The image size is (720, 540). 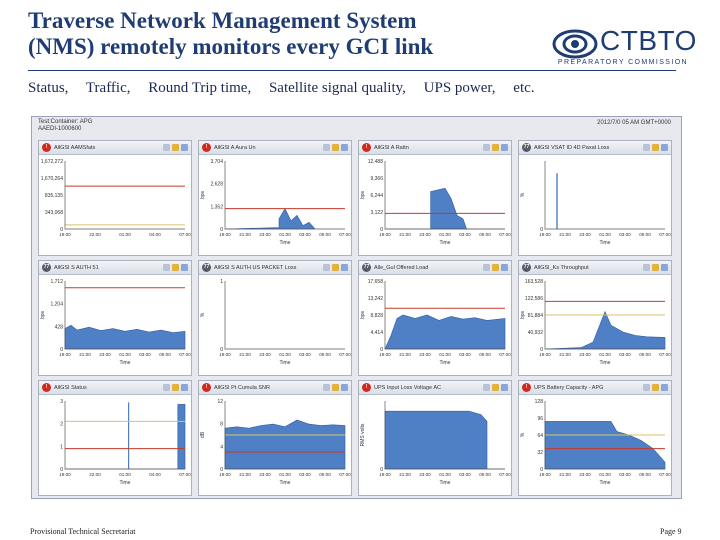 What do you see at coordinates (220, 402) in the screenshot?
I see `y-tick-label: 12` at bounding box center [220, 402].